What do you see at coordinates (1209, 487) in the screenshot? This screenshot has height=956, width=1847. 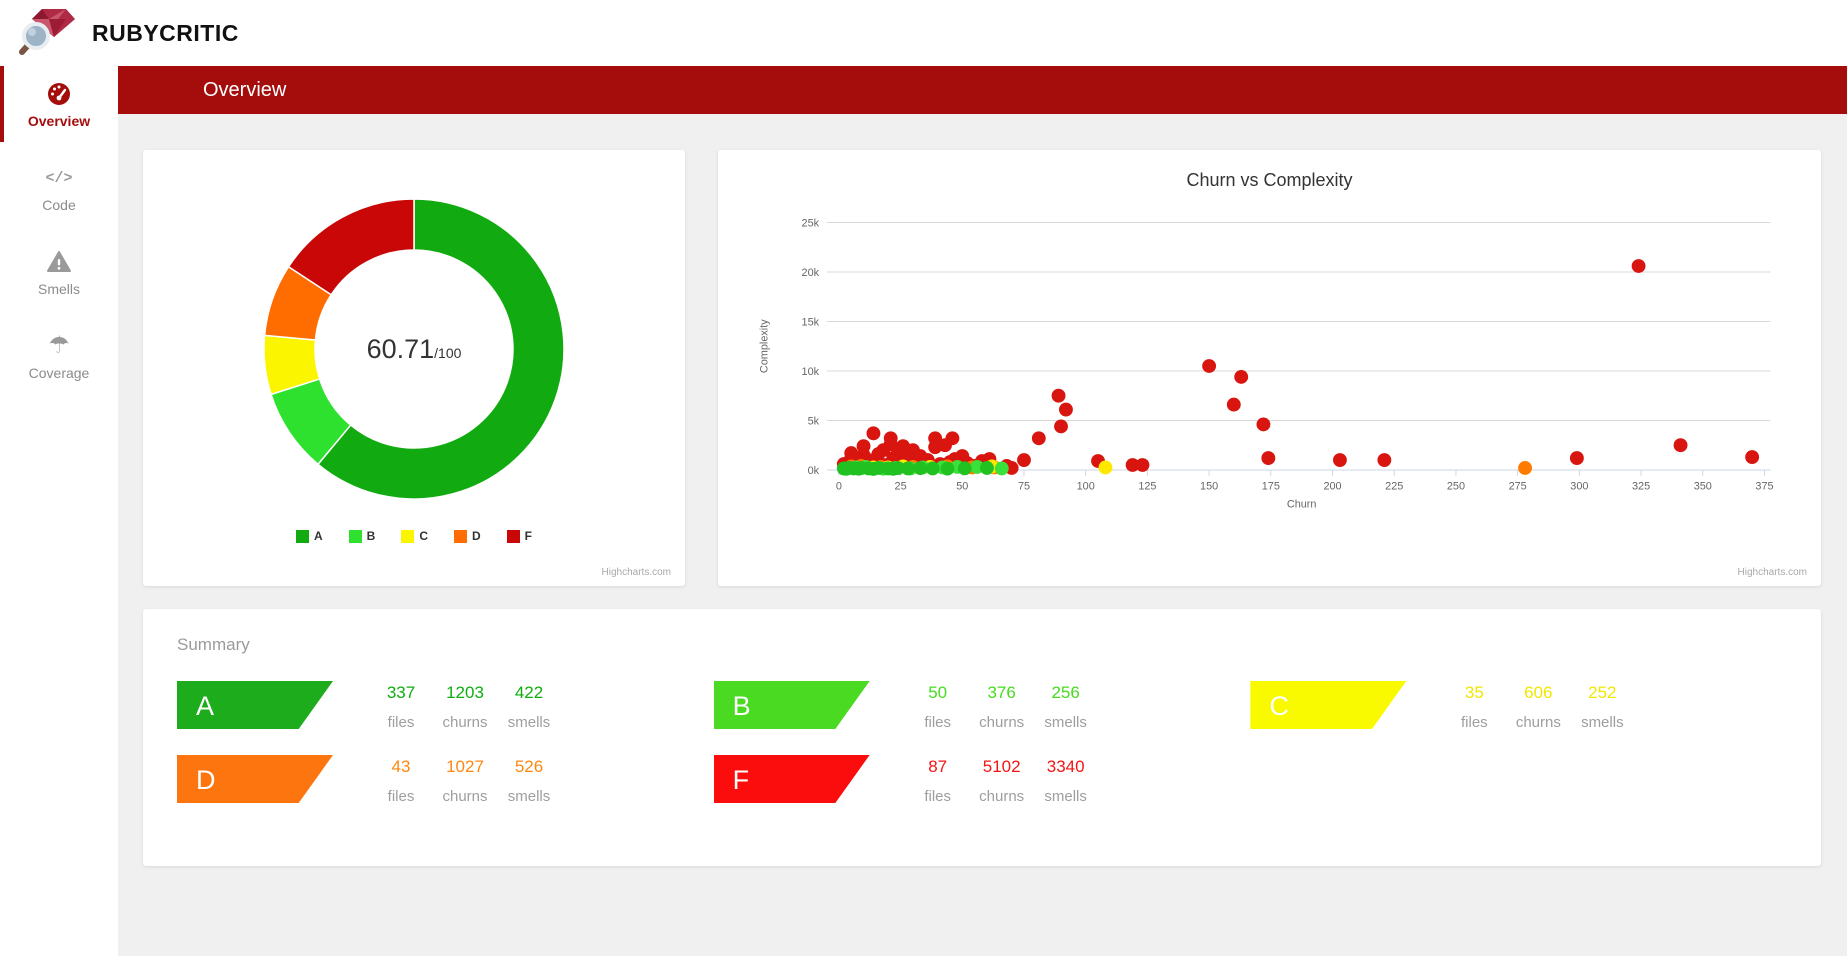 I see `x-tick-label: 150` at bounding box center [1209, 487].